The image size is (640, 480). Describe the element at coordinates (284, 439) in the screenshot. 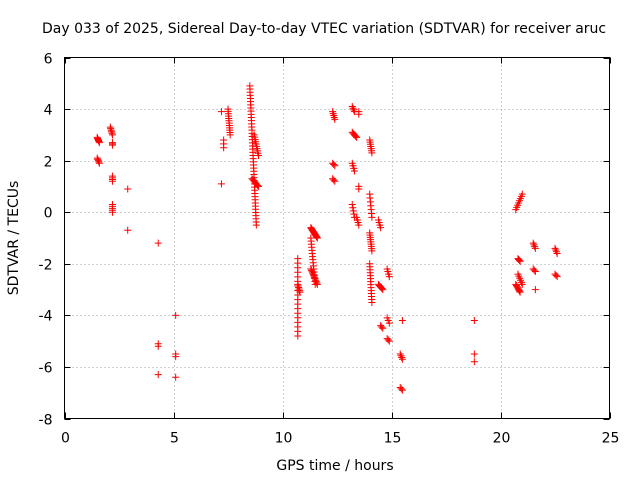

I see `x-tick-label: 10` at that location.